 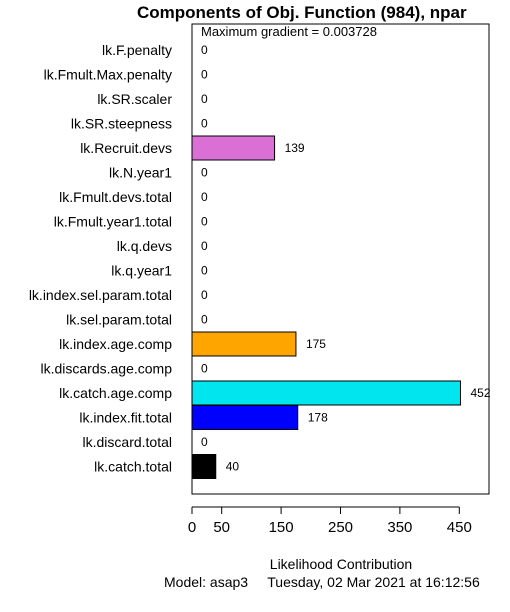 I want to click on value-label: 175, so click(x=316, y=344).